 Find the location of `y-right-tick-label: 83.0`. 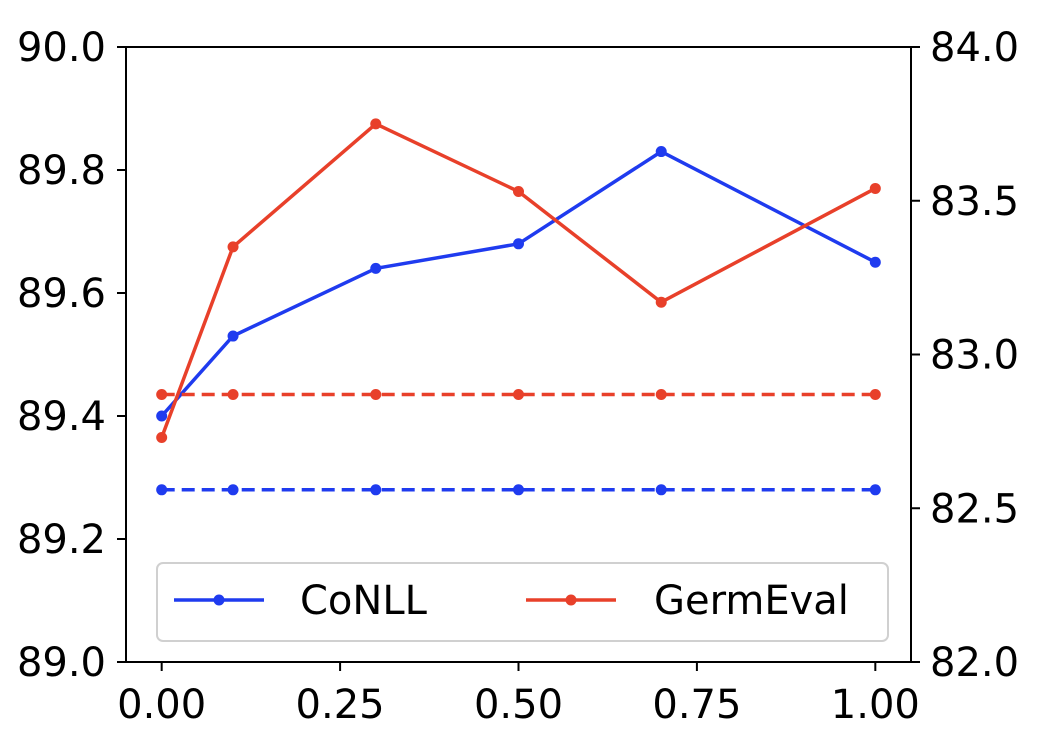

y-right-tick-label: 83.0 is located at coordinates (974, 356).